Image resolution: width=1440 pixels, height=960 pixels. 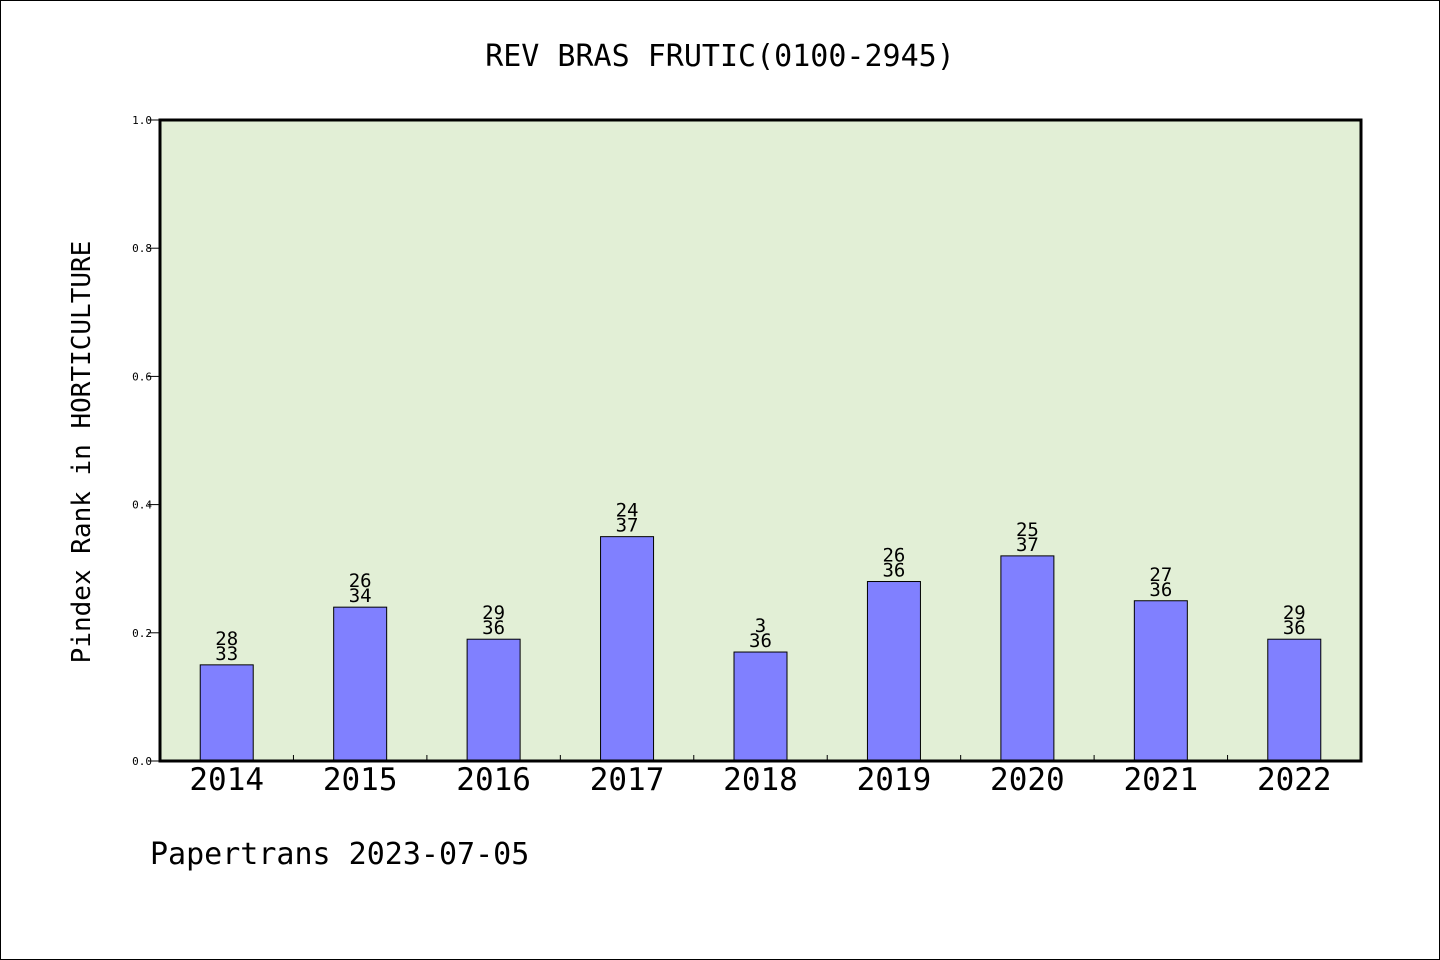 I want to click on x-tick-label: 2022, so click(x=1294, y=780).